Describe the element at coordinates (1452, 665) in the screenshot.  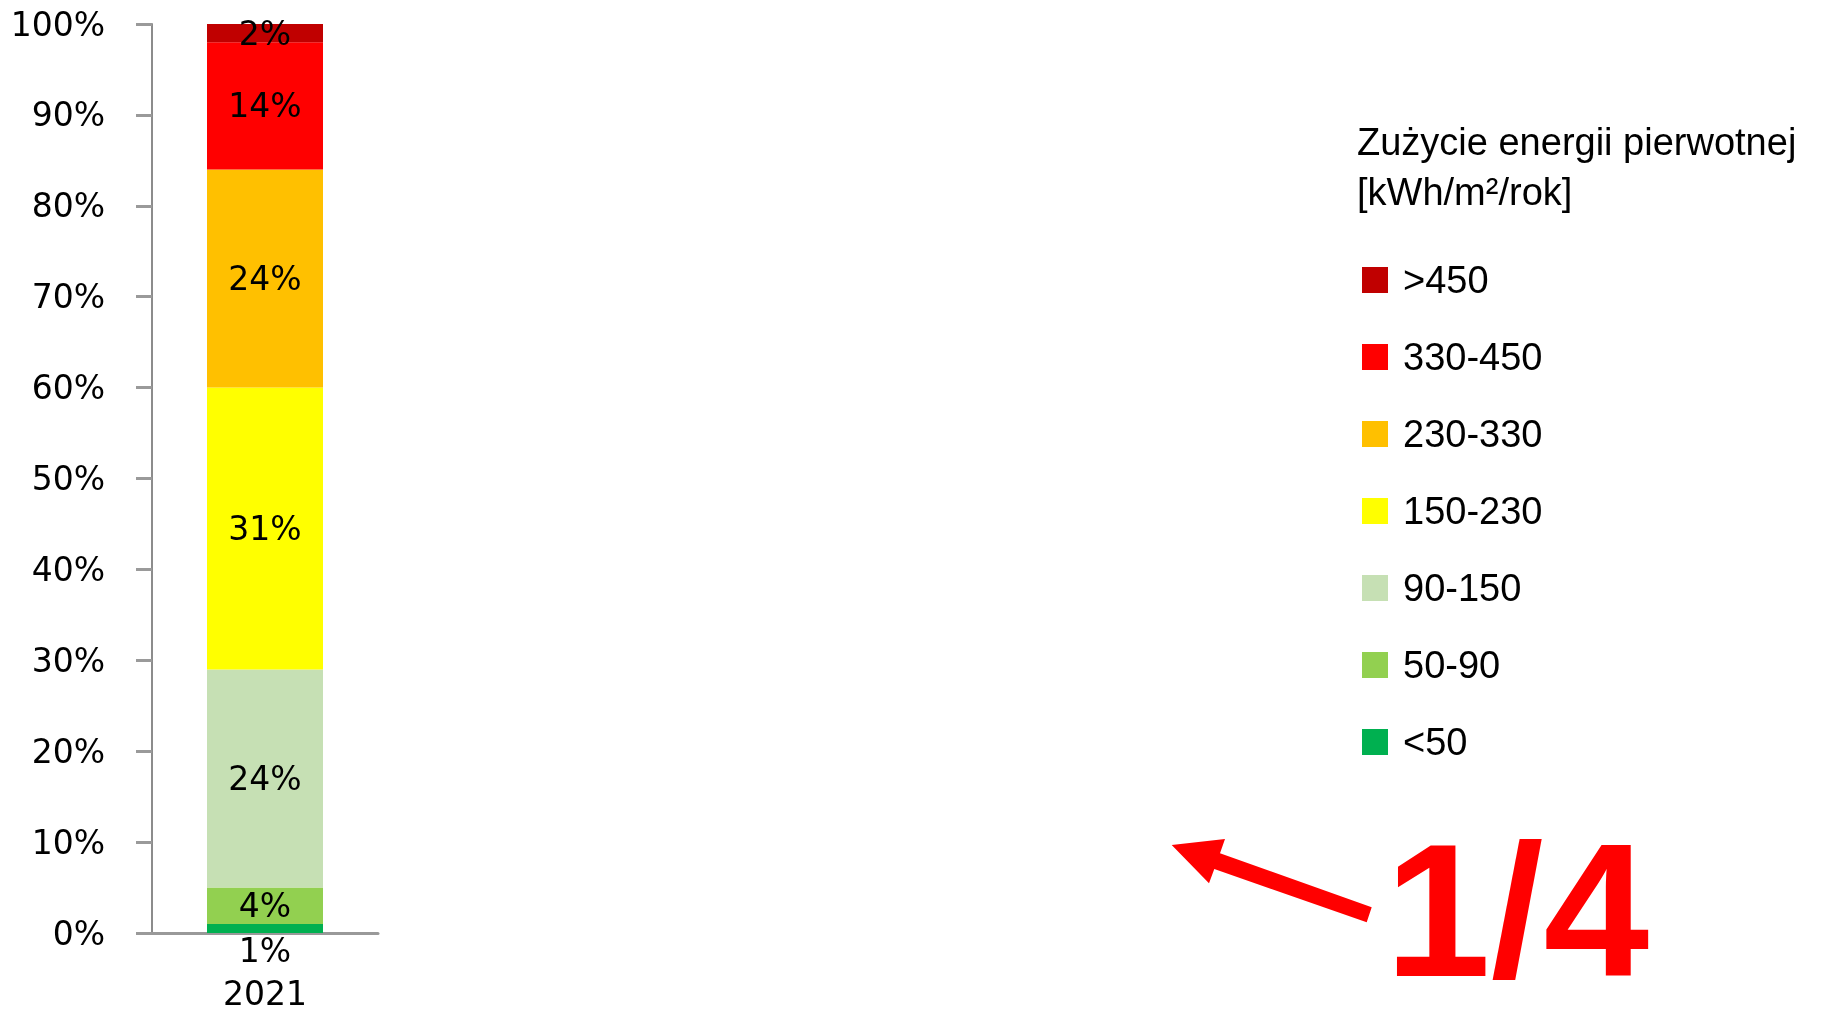
I see `legend-label: 50-90` at that location.